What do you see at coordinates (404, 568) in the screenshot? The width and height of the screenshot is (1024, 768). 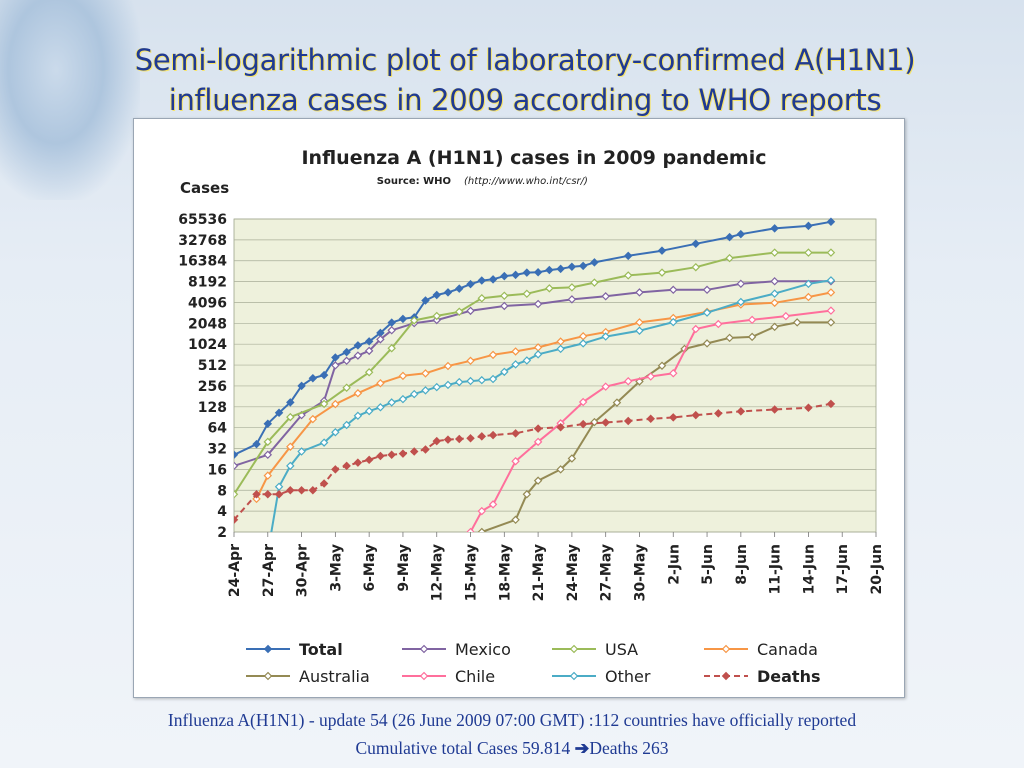 I see `x-tick-label: 9-May` at bounding box center [404, 568].